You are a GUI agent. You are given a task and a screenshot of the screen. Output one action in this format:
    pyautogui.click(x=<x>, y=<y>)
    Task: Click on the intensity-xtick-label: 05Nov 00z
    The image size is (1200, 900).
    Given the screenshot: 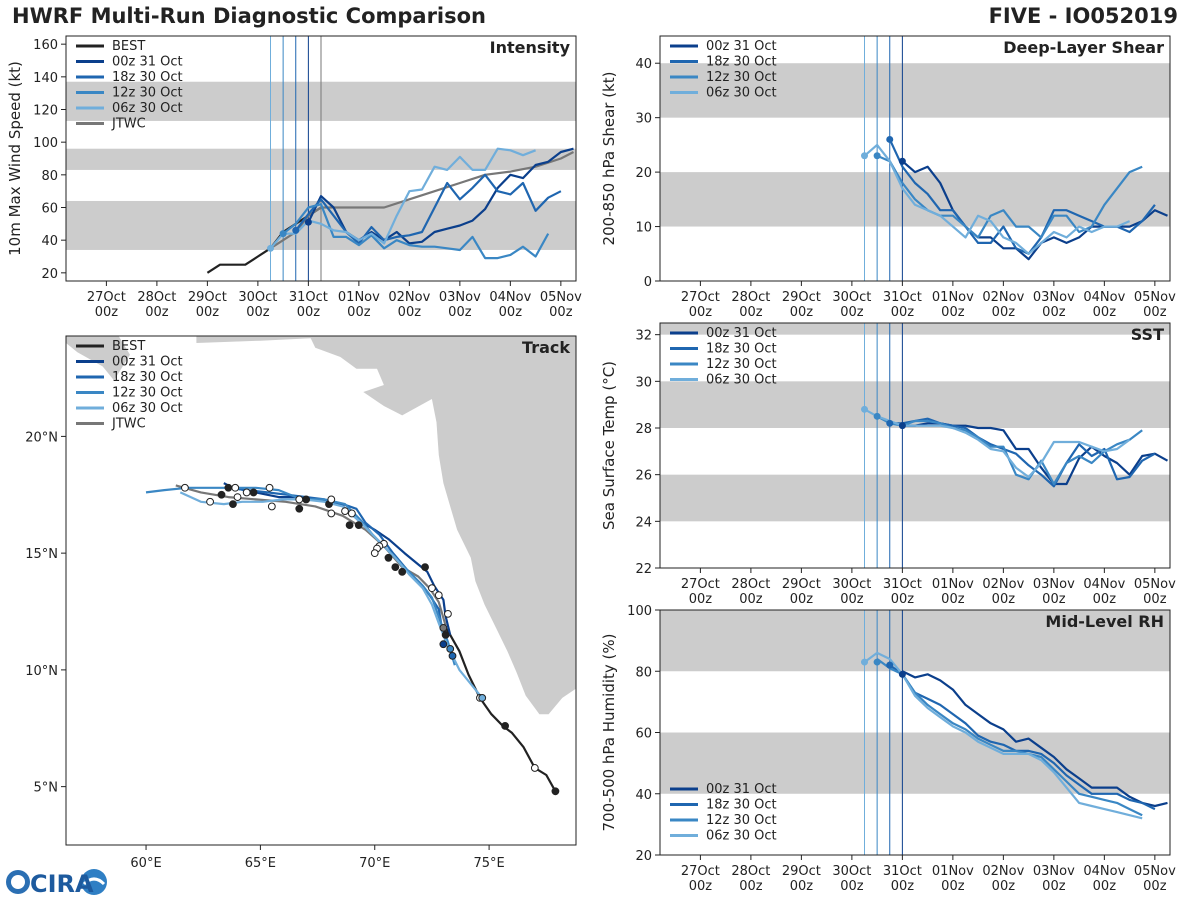 What is the action you would take?
    pyautogui.click(x=561, y=305)
    